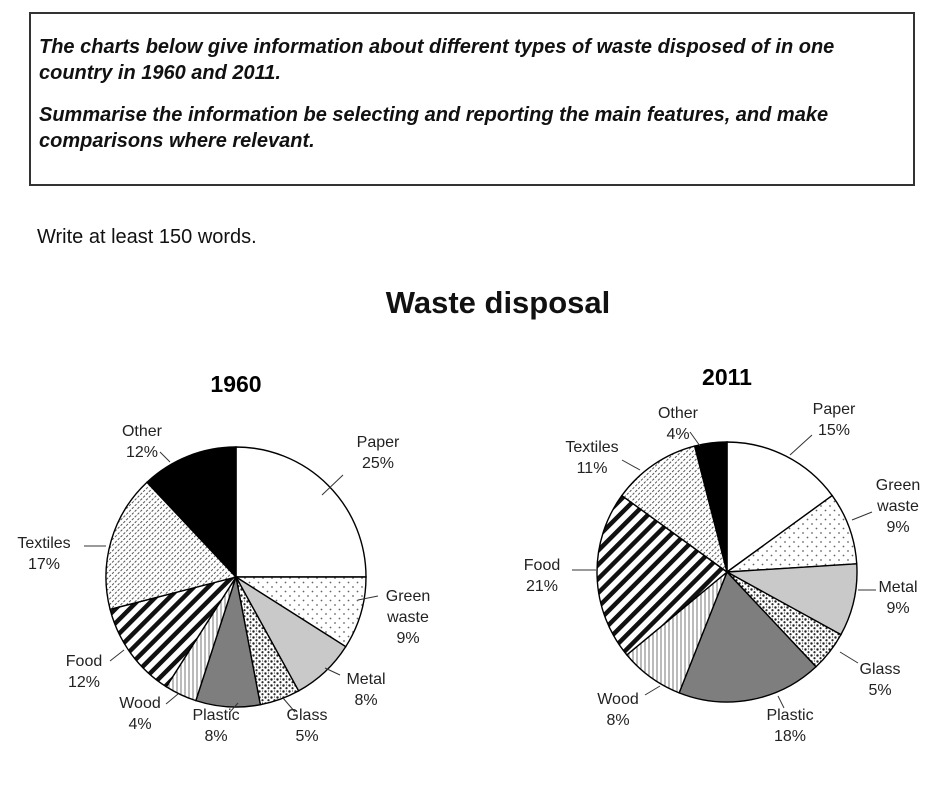 The width and height of the screenshot is (950, 786). What do you see at coordinates (365, 690) in the screenshot?
I see `slice-label-metal: Metal 8%` at bounding box center [365, 690].